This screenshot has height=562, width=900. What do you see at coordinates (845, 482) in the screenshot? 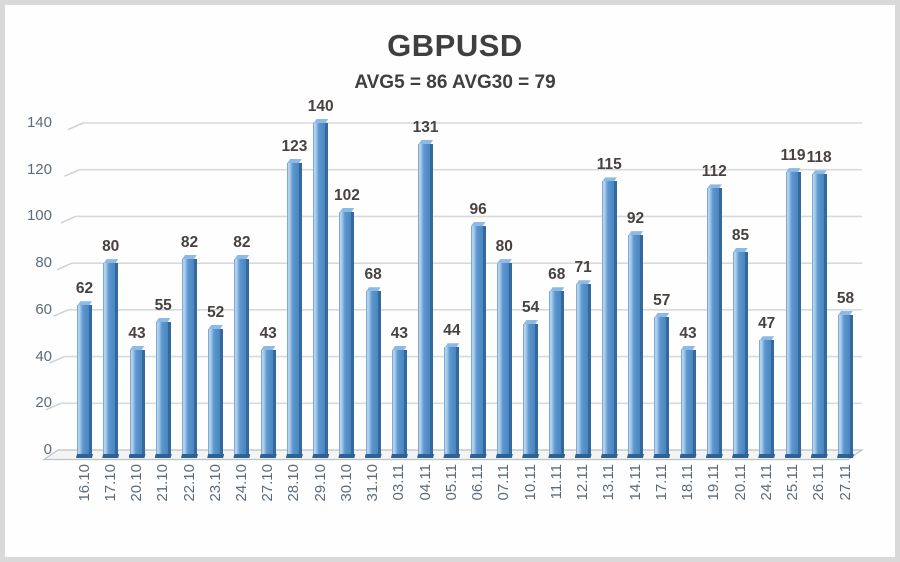
I see `x-tick-label: 27.11` at bounding box center [845, 482].